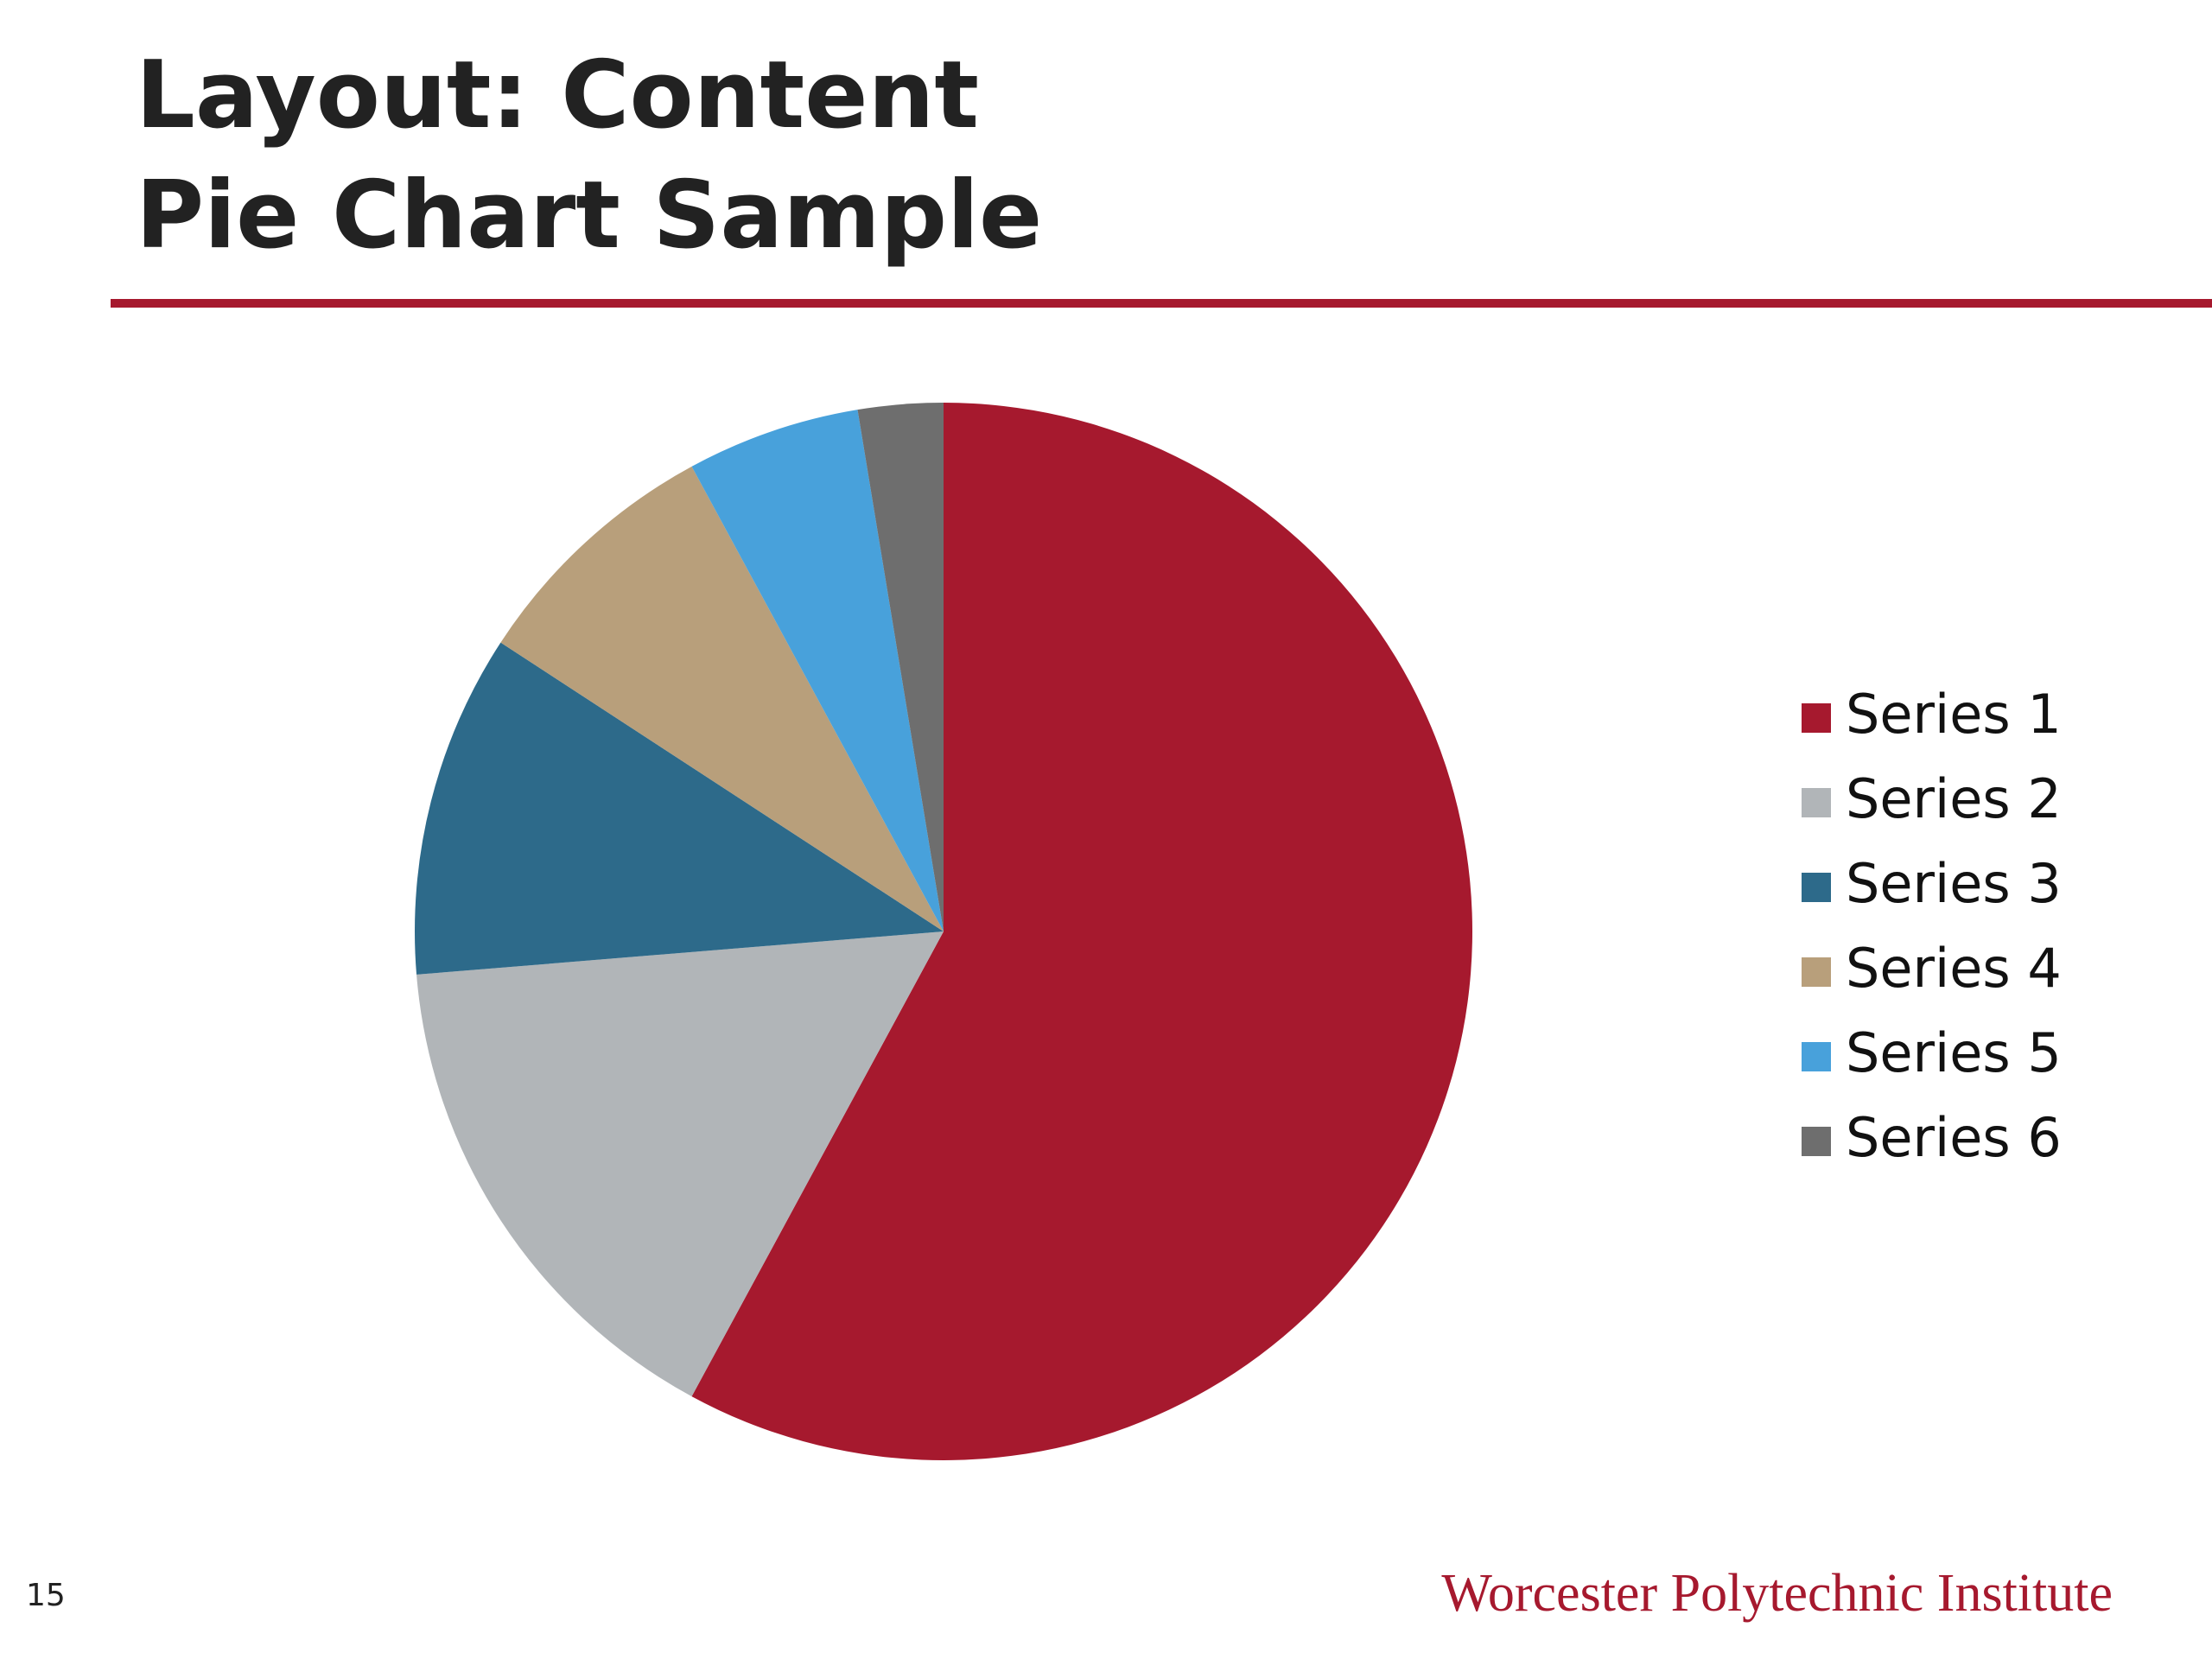 This screenshot has width=2212, height=1659. What do you see at coordinates (1954, 1052) in the screenshot?
I see `legend-label: Series 5` at bounding box center [1954, 1052].